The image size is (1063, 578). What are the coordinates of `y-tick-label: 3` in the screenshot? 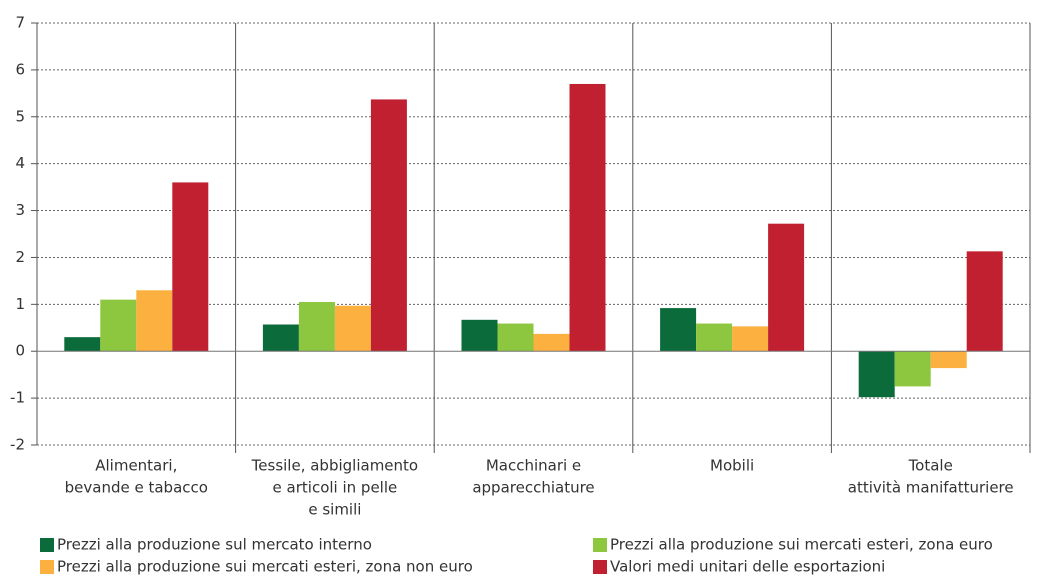 It's located at (20, 210).